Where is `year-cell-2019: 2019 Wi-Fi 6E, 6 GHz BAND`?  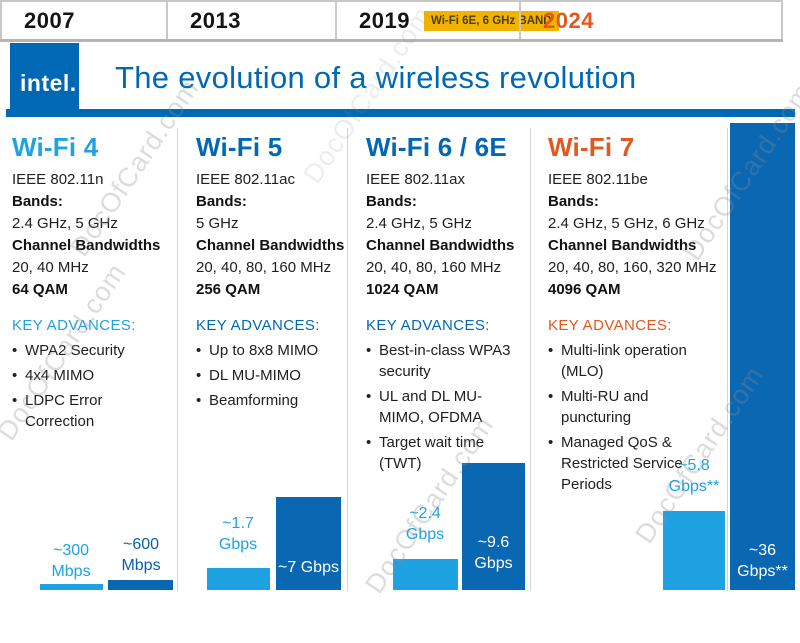
year-cell-2019: 2019 Wi-Fi 6E, 6 GHz BAND is located at coordinates (447, 20).